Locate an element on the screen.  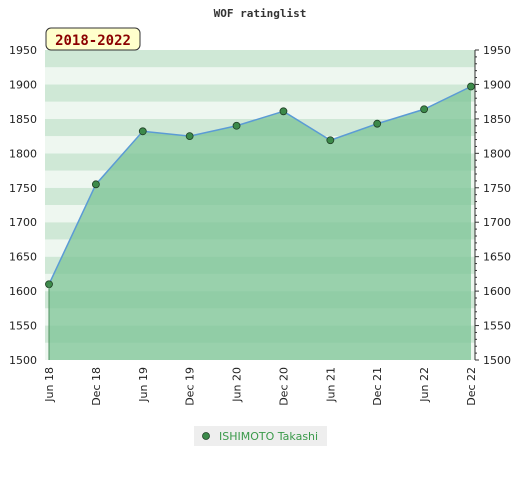
y-tick-labels-left: 1500 1550 1600 1650 1700 1750 1800 1850 1900 1950 is located at coordinates (23, 205).